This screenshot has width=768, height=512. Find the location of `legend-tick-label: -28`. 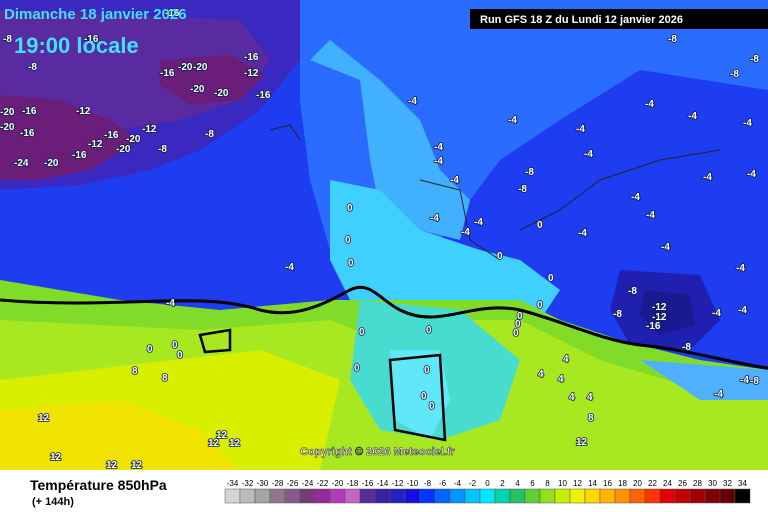

legend-tick-label: -28 is located at coordinates (278, 483).